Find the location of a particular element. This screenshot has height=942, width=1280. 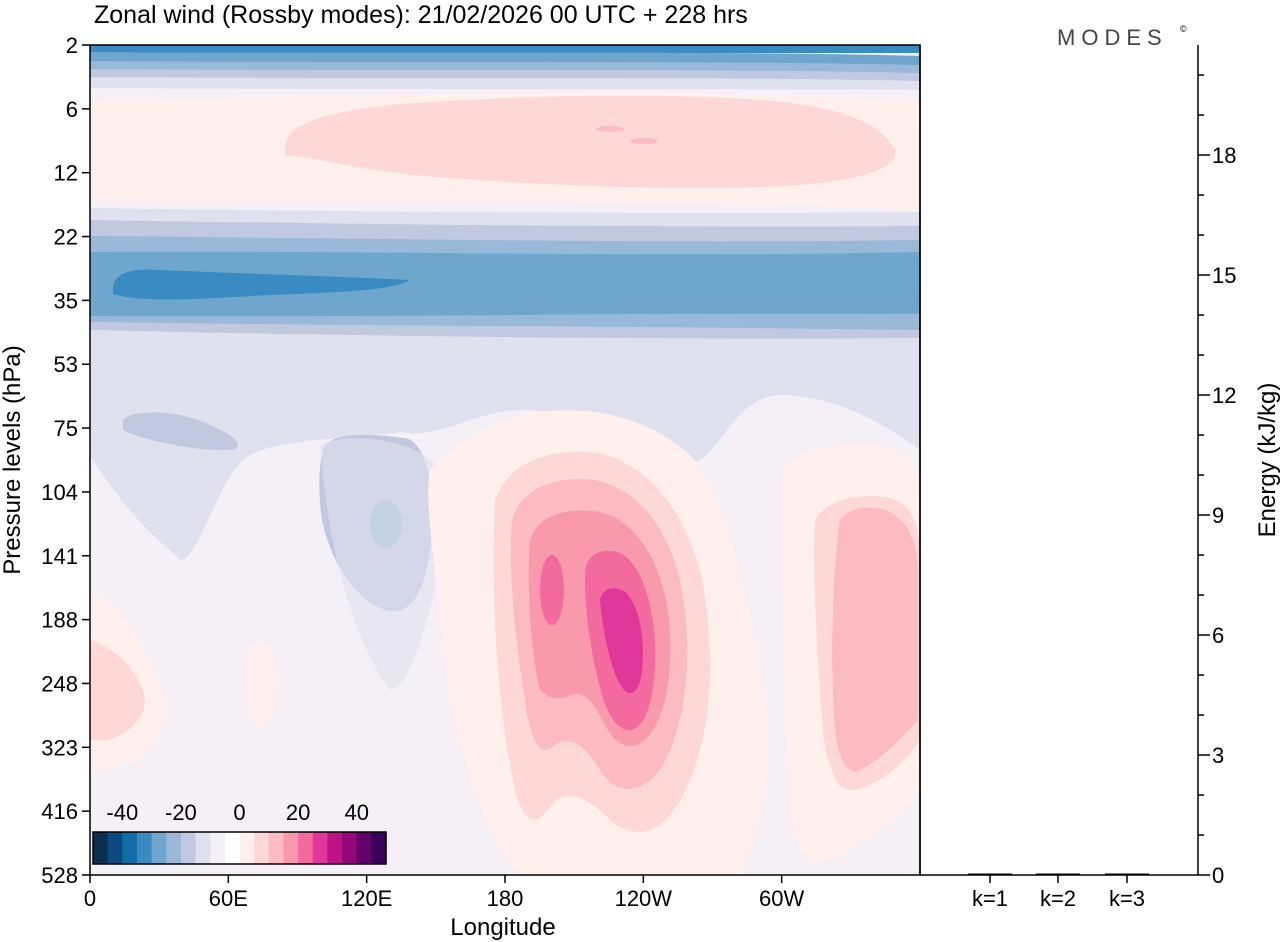

energy-bars: k=1 k=2 k=3 is located at coordinates (1058, 892).